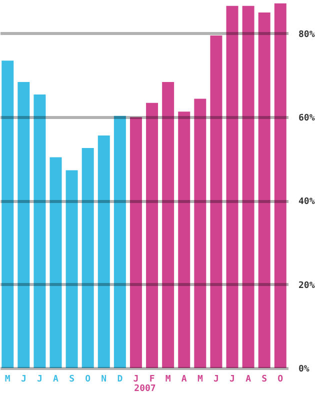 Image resolution: width=315 pixels, height=395 pixels. Describe the element at coordinates (104, 379) in the screenshot. I see `x-tick-label: N` at that location.